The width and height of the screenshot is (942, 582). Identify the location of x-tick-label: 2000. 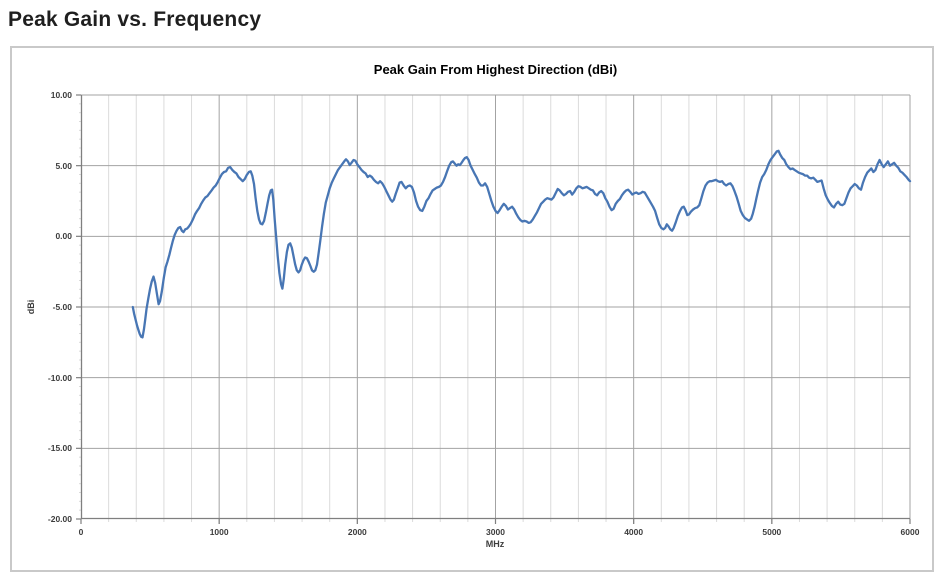
(357, 532).